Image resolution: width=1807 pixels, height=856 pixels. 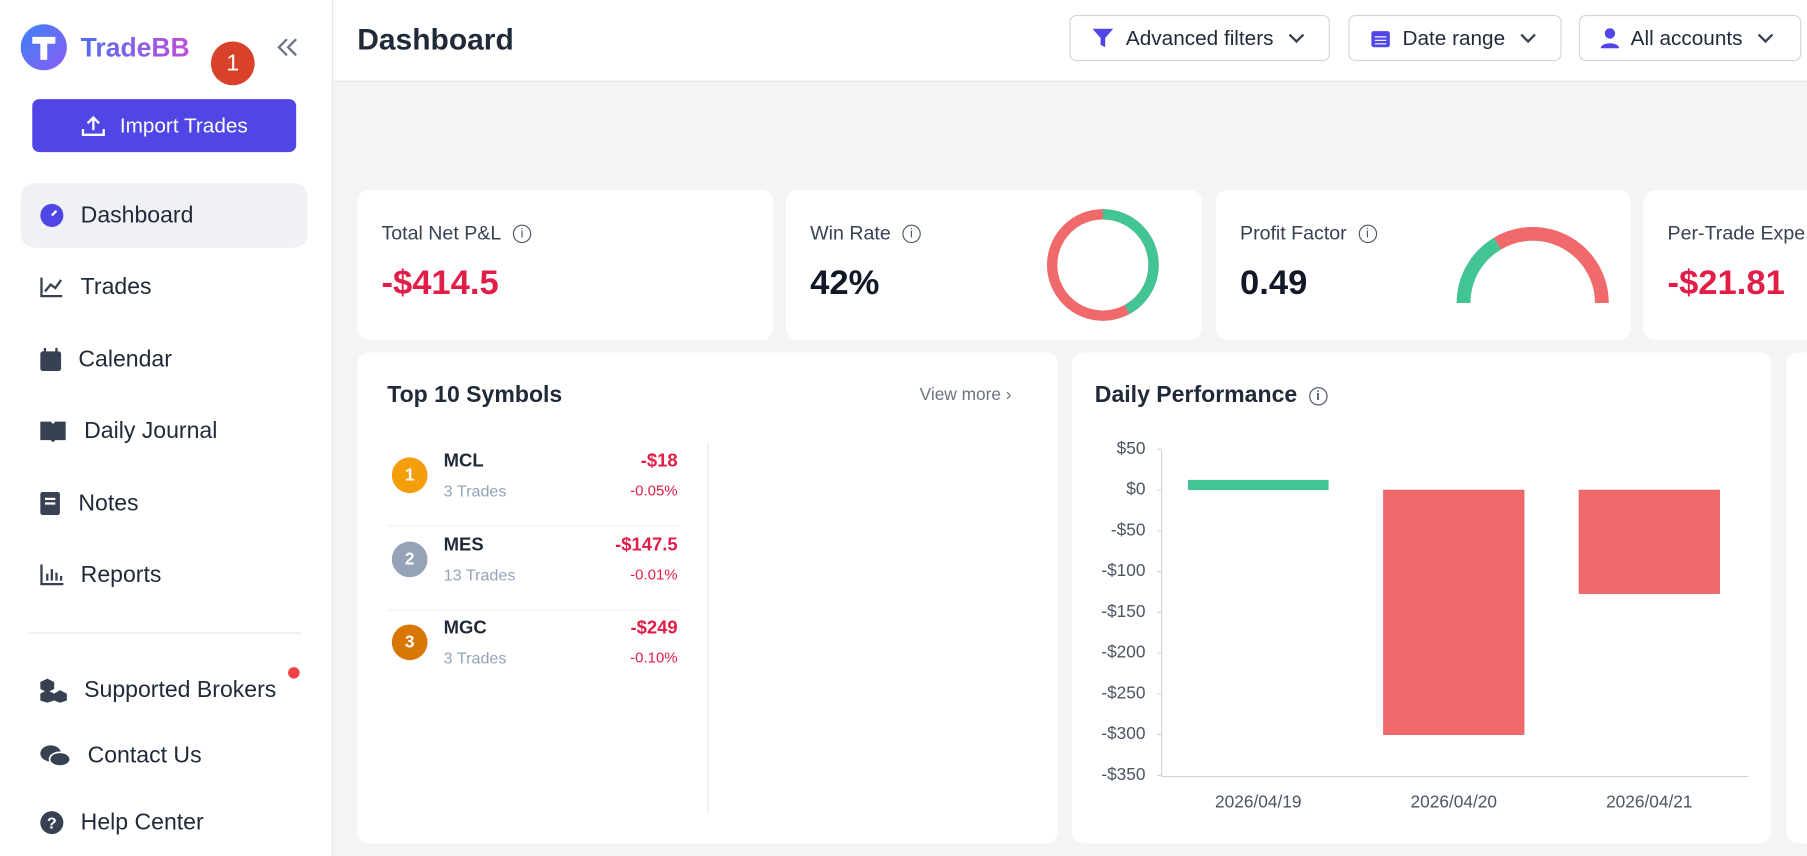 I want to click on nav-item: Contact Us, so click(x=164, y=756).